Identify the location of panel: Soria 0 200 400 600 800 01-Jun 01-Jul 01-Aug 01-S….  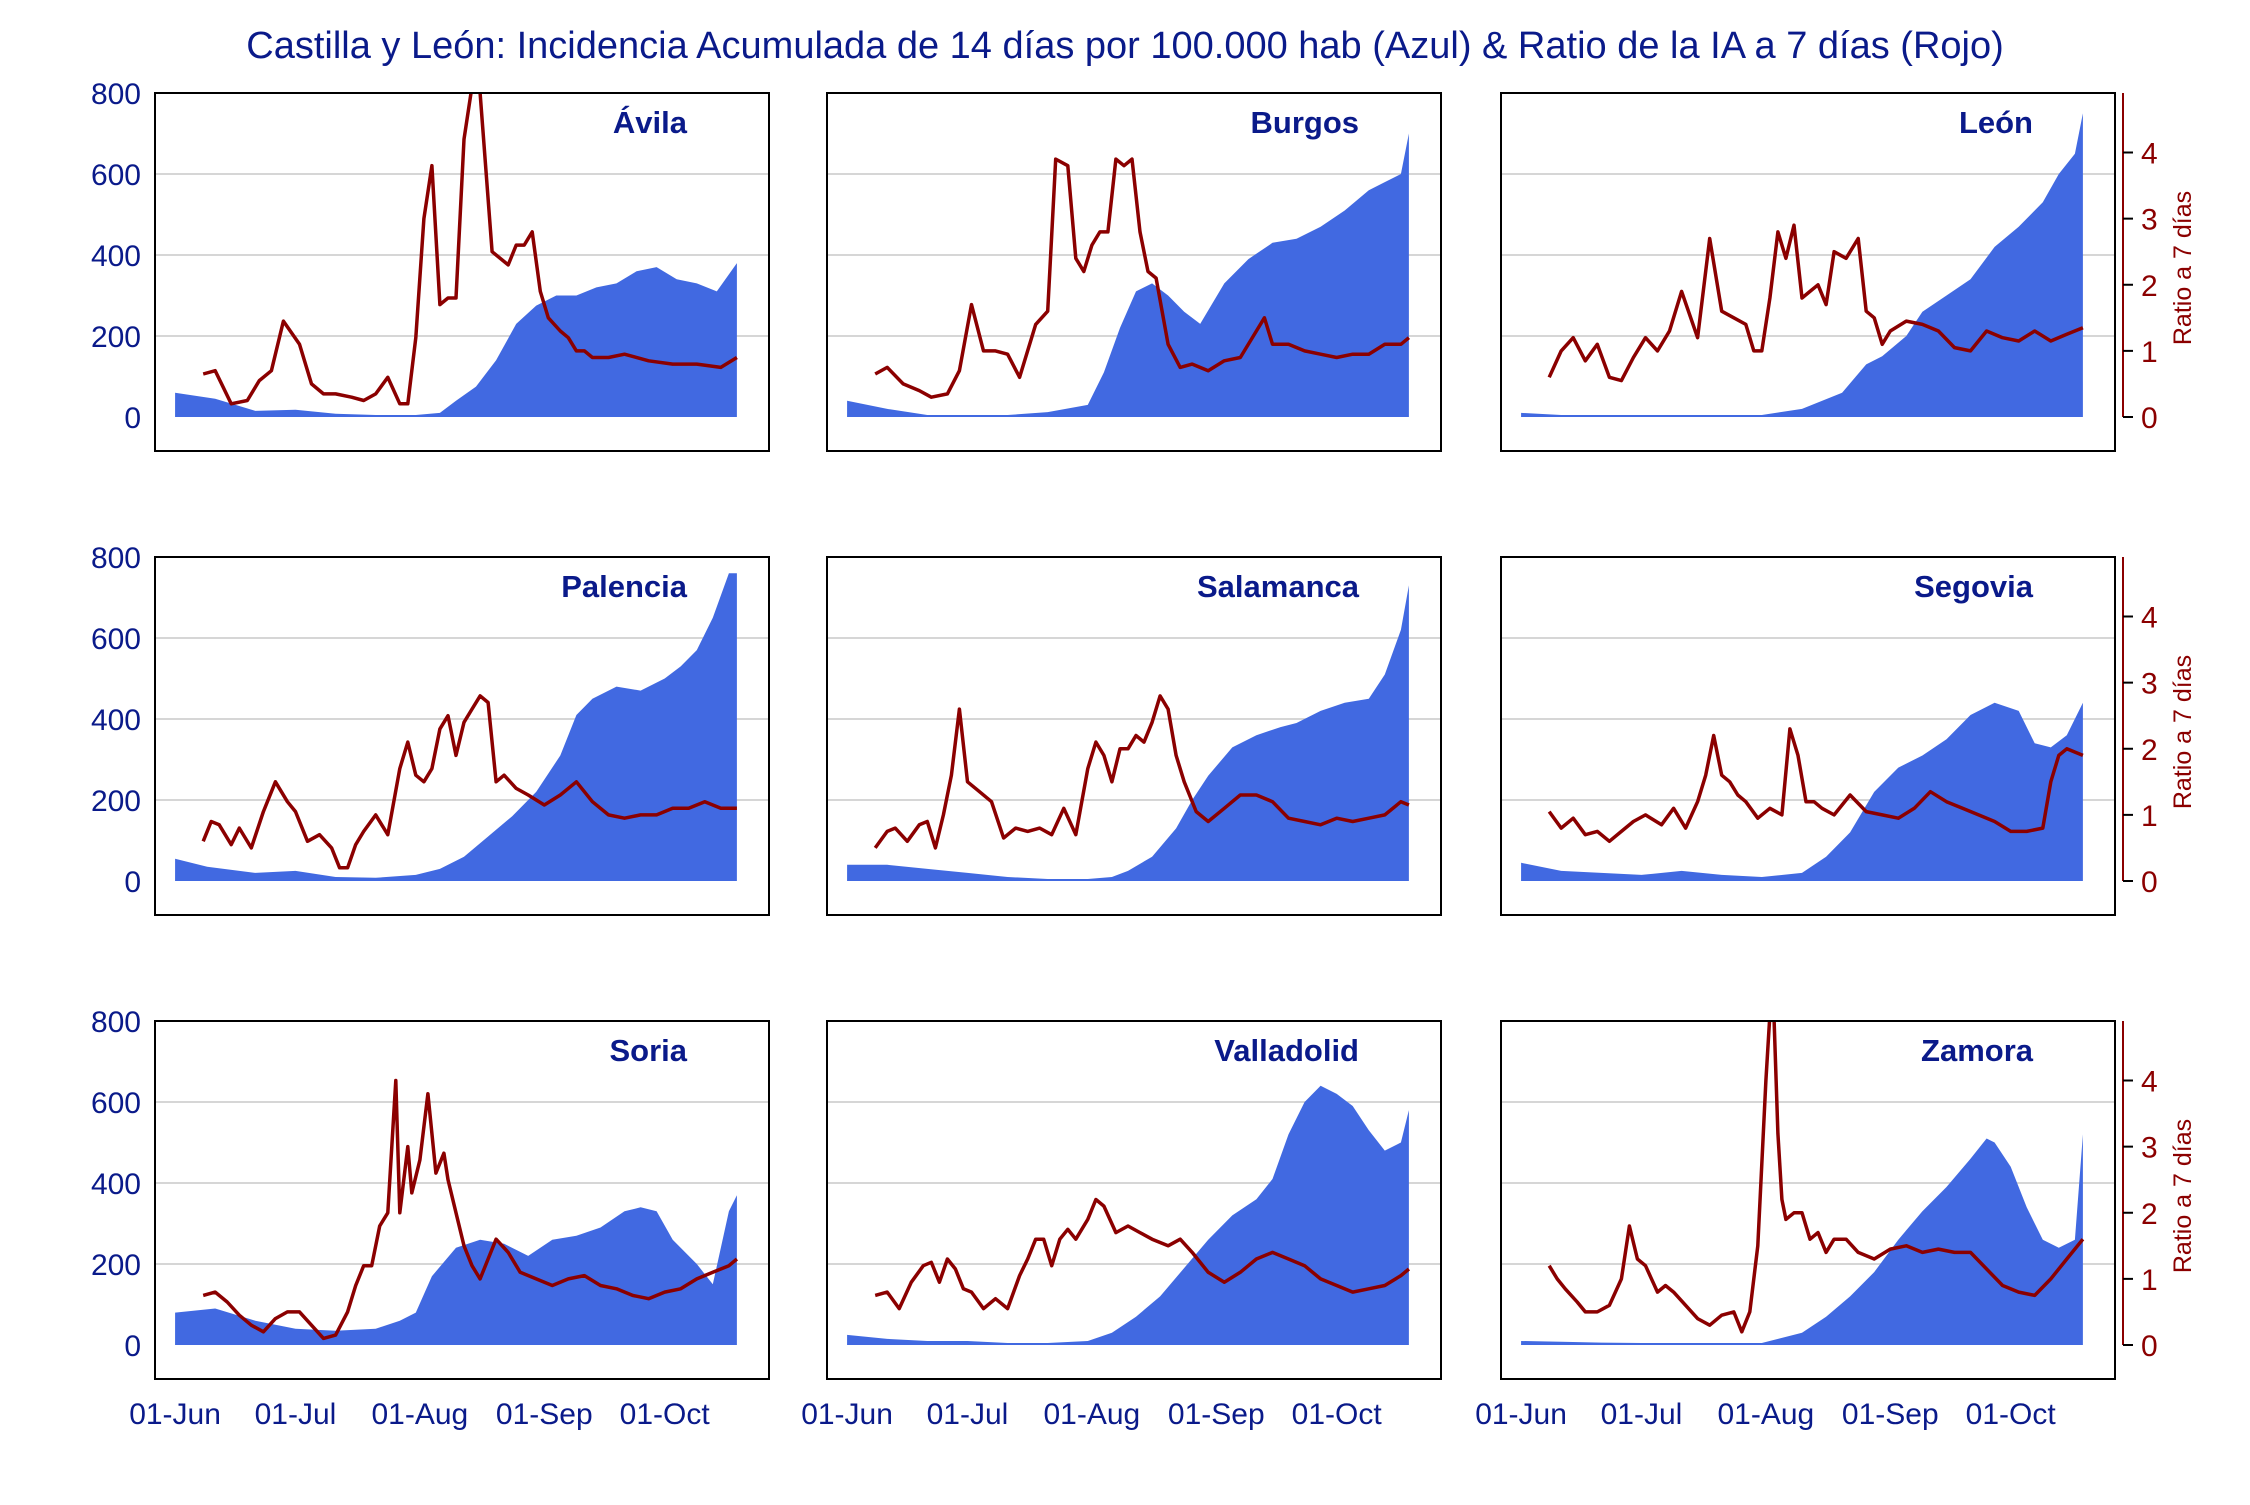
(430, 1218).